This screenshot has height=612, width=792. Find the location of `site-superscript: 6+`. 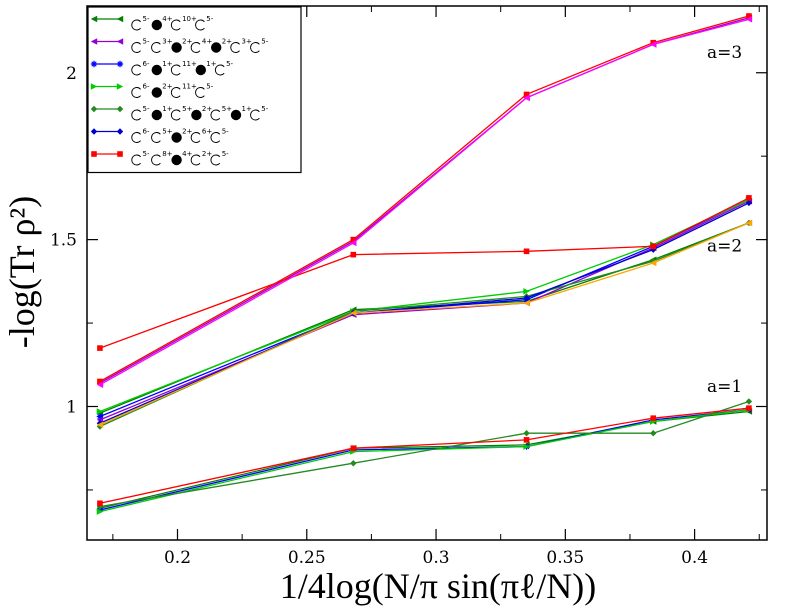

site-superscript: 6+ is located at coordinates (207, 132).